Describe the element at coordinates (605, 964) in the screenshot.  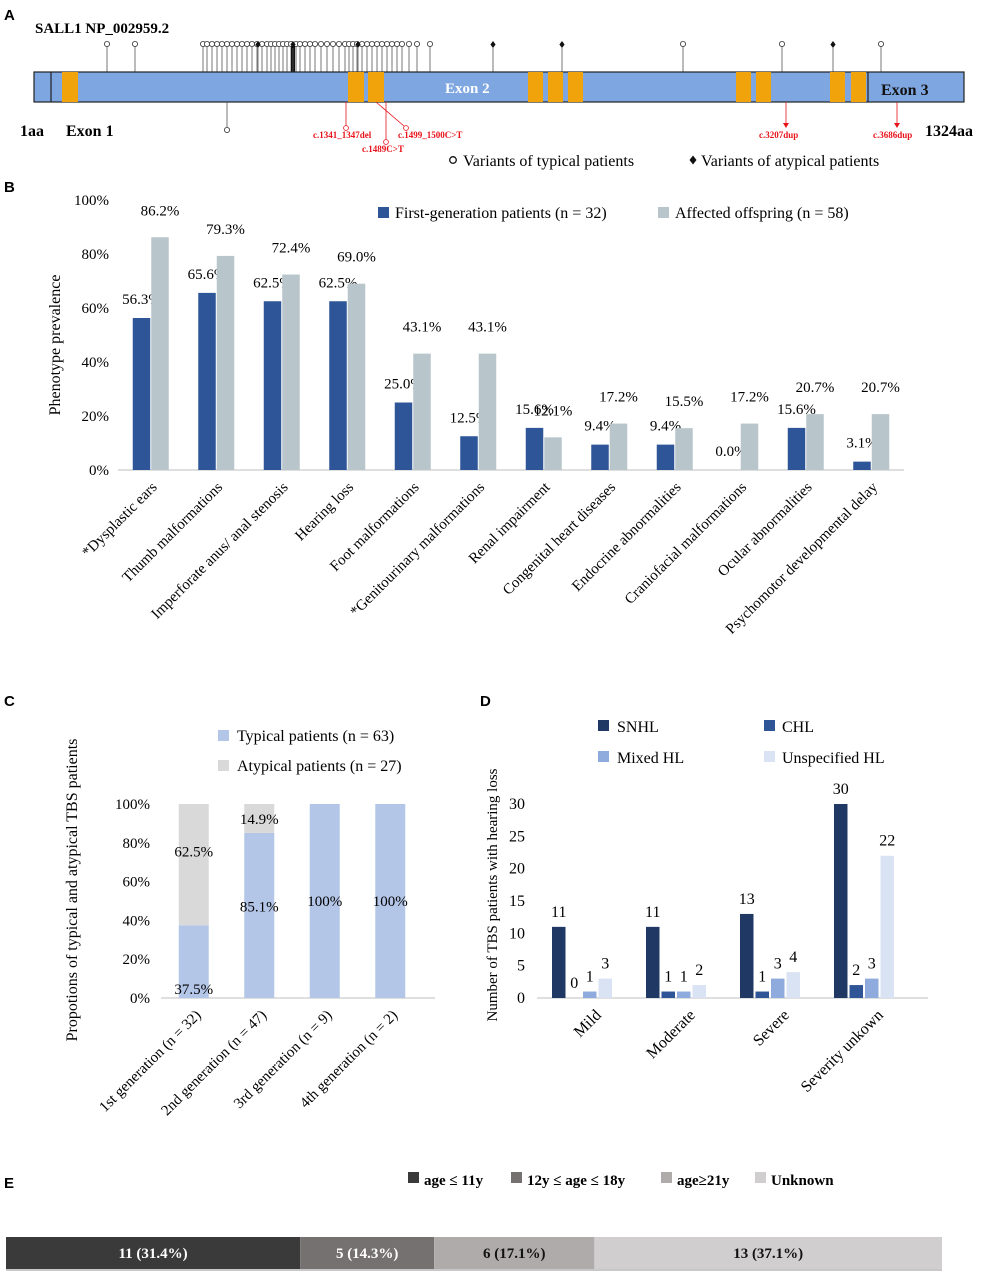
I see `panel-d-data-label-3-0: 3` at that location.